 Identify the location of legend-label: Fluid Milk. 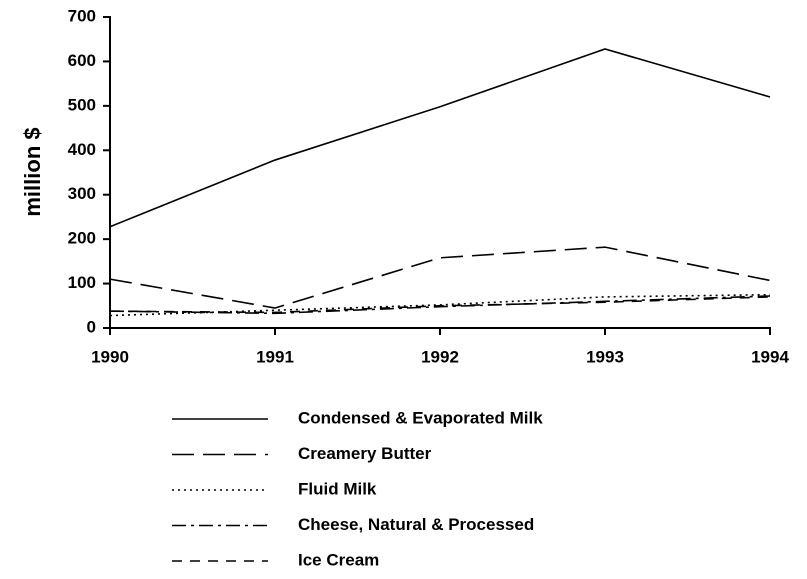
(337, 488).